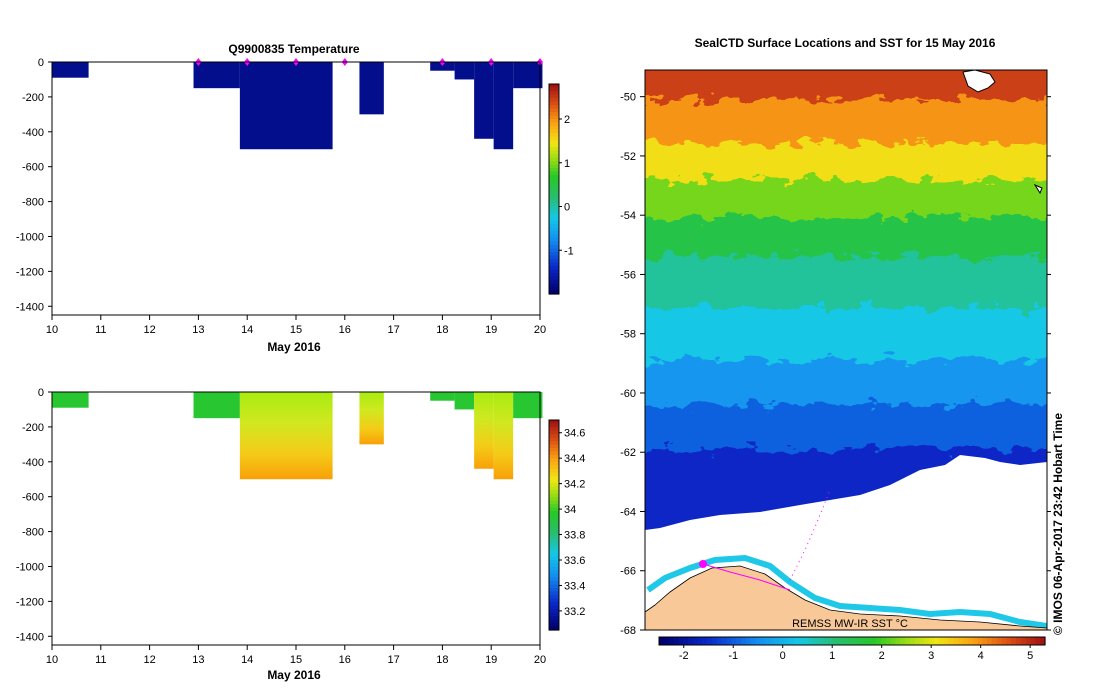 This screenshot has width=1099, height=700. I want to click on salinity-date-axis: 10 11 12 13 14 15 16 17 18 19 20, so click(296, 655).